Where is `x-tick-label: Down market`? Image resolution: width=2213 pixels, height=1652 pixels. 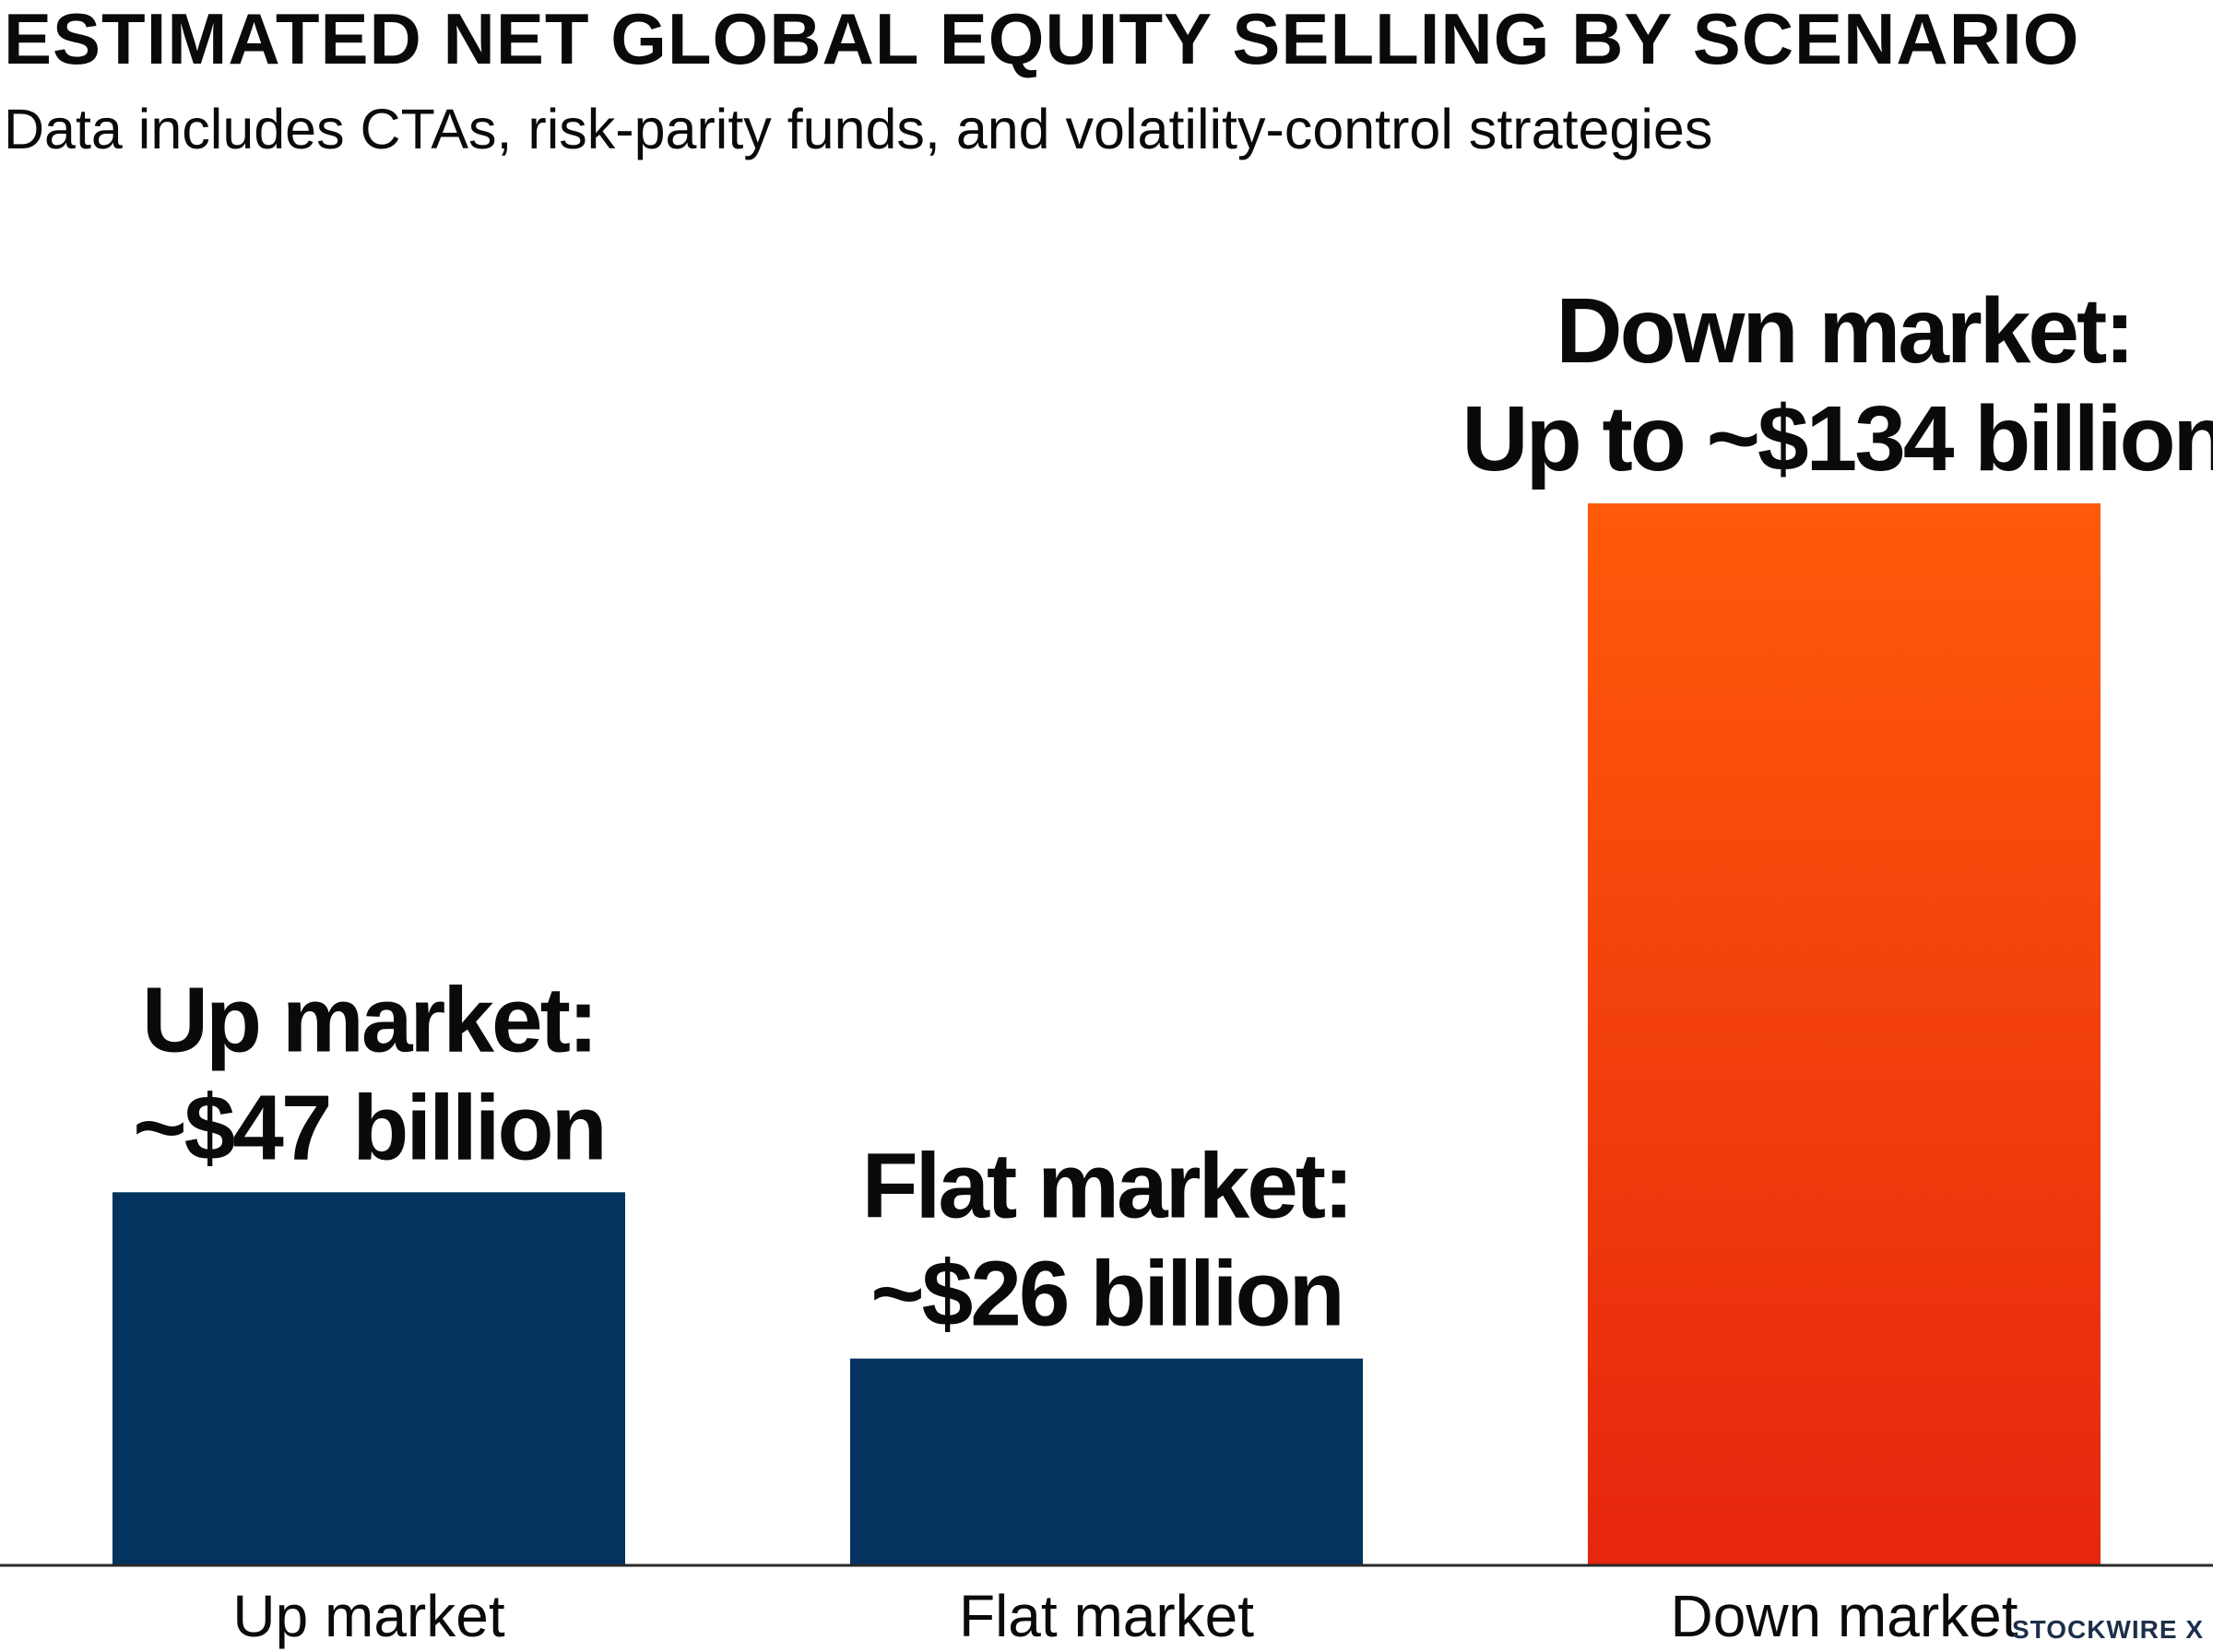
x-tick-label: Down market is located at coordinates (1844, 1616).